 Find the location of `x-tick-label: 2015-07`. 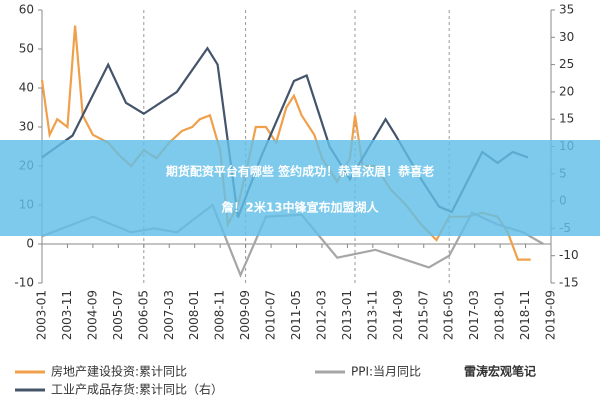

x-tick-label: 2015-07 is located at coordinates (423, 315).